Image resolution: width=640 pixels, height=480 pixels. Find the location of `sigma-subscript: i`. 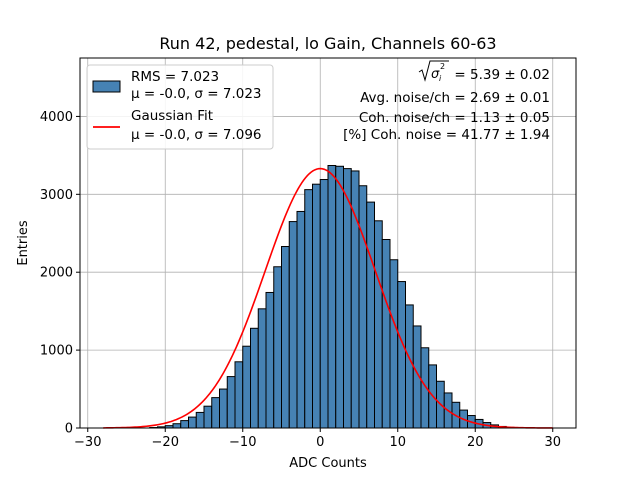

sigma-subscript: i is located at coordinates (440, 78).